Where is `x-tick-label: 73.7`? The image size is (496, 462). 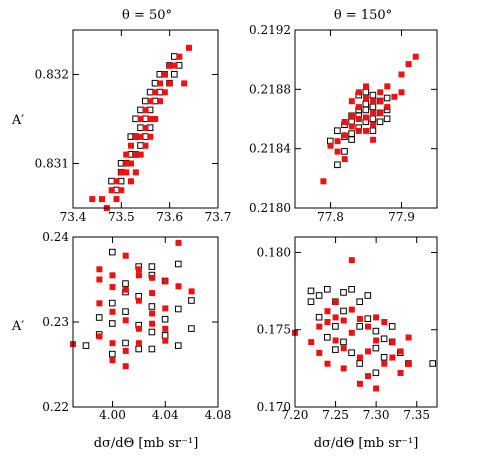 x-tick-label: 73.7 is located at coordinates (218, 217).